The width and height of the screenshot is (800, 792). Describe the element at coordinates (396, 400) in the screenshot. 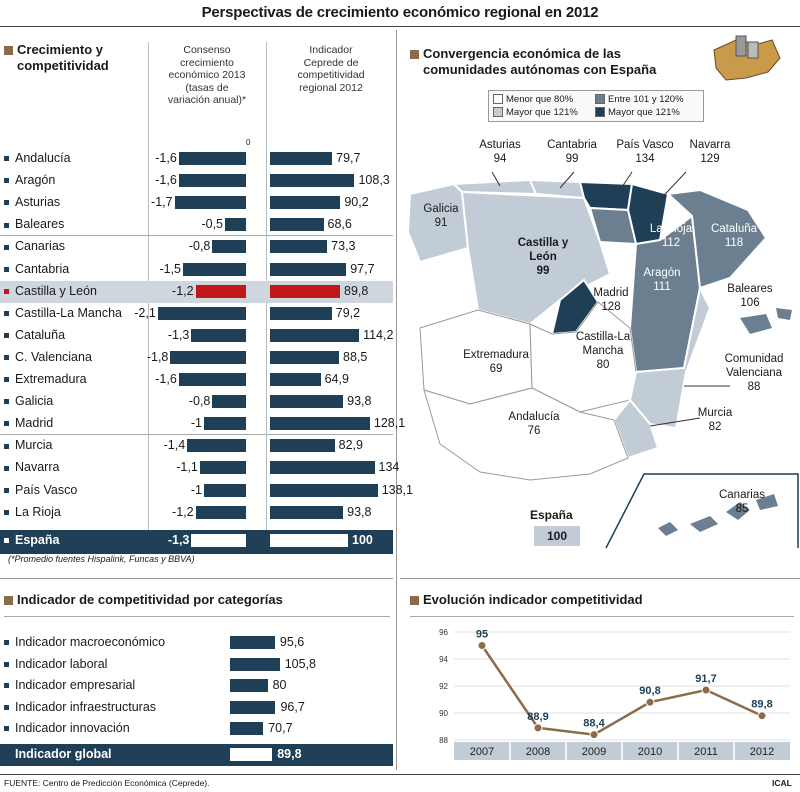

I see `section-divider` at that location.